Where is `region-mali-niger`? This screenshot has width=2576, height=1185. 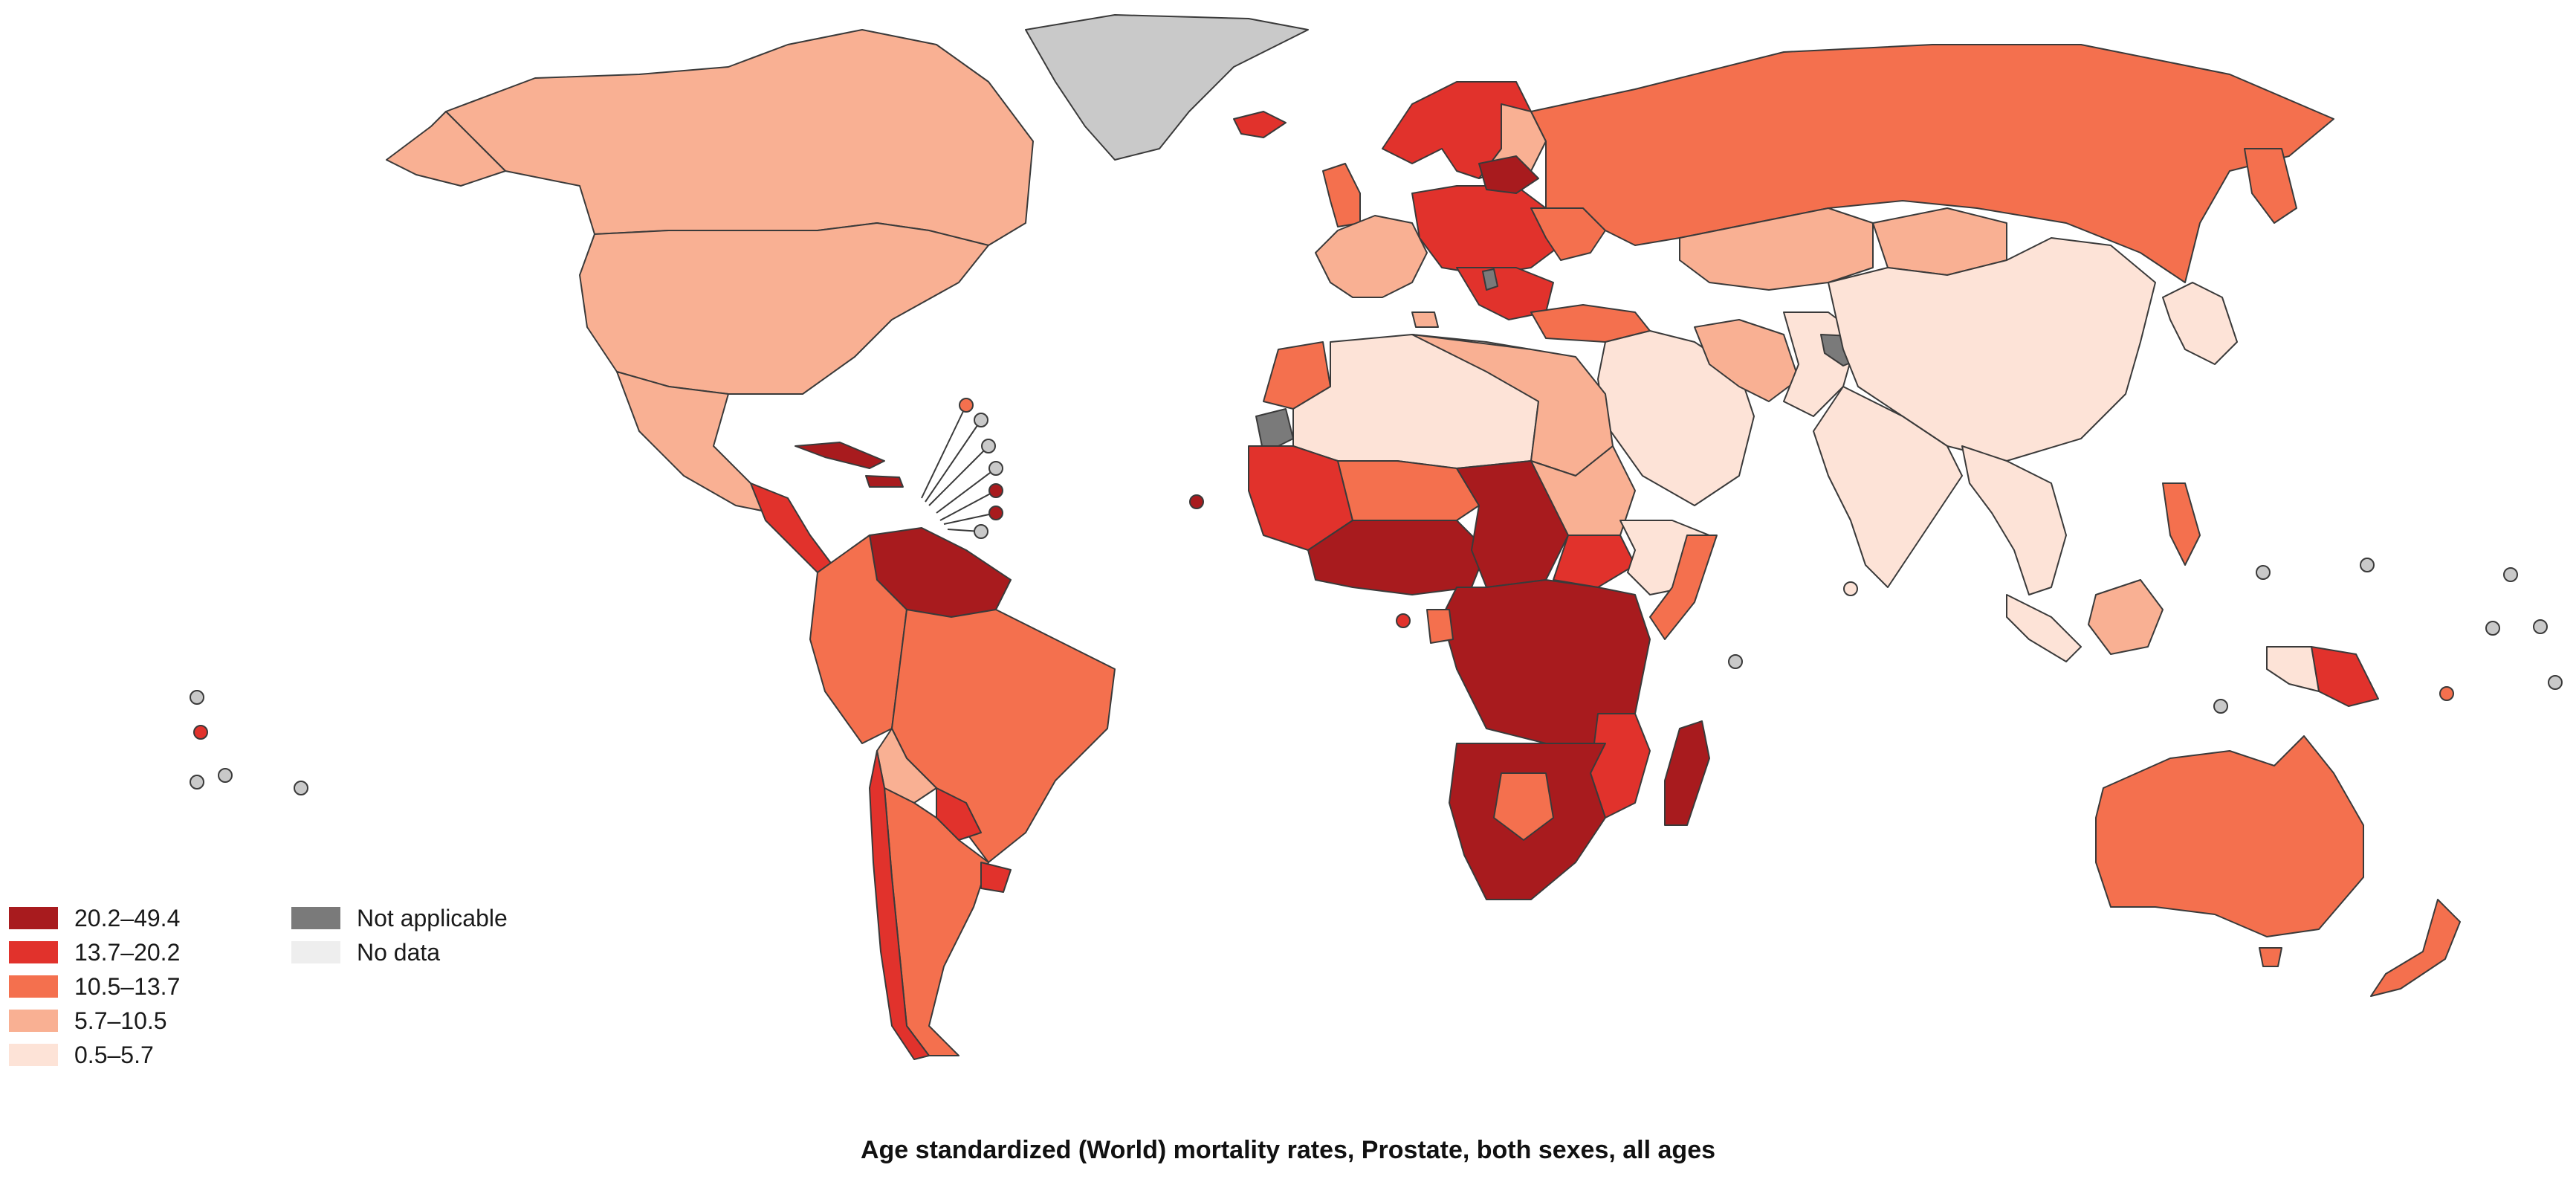 region-mali-niger is located at coordinates (1408, 490).